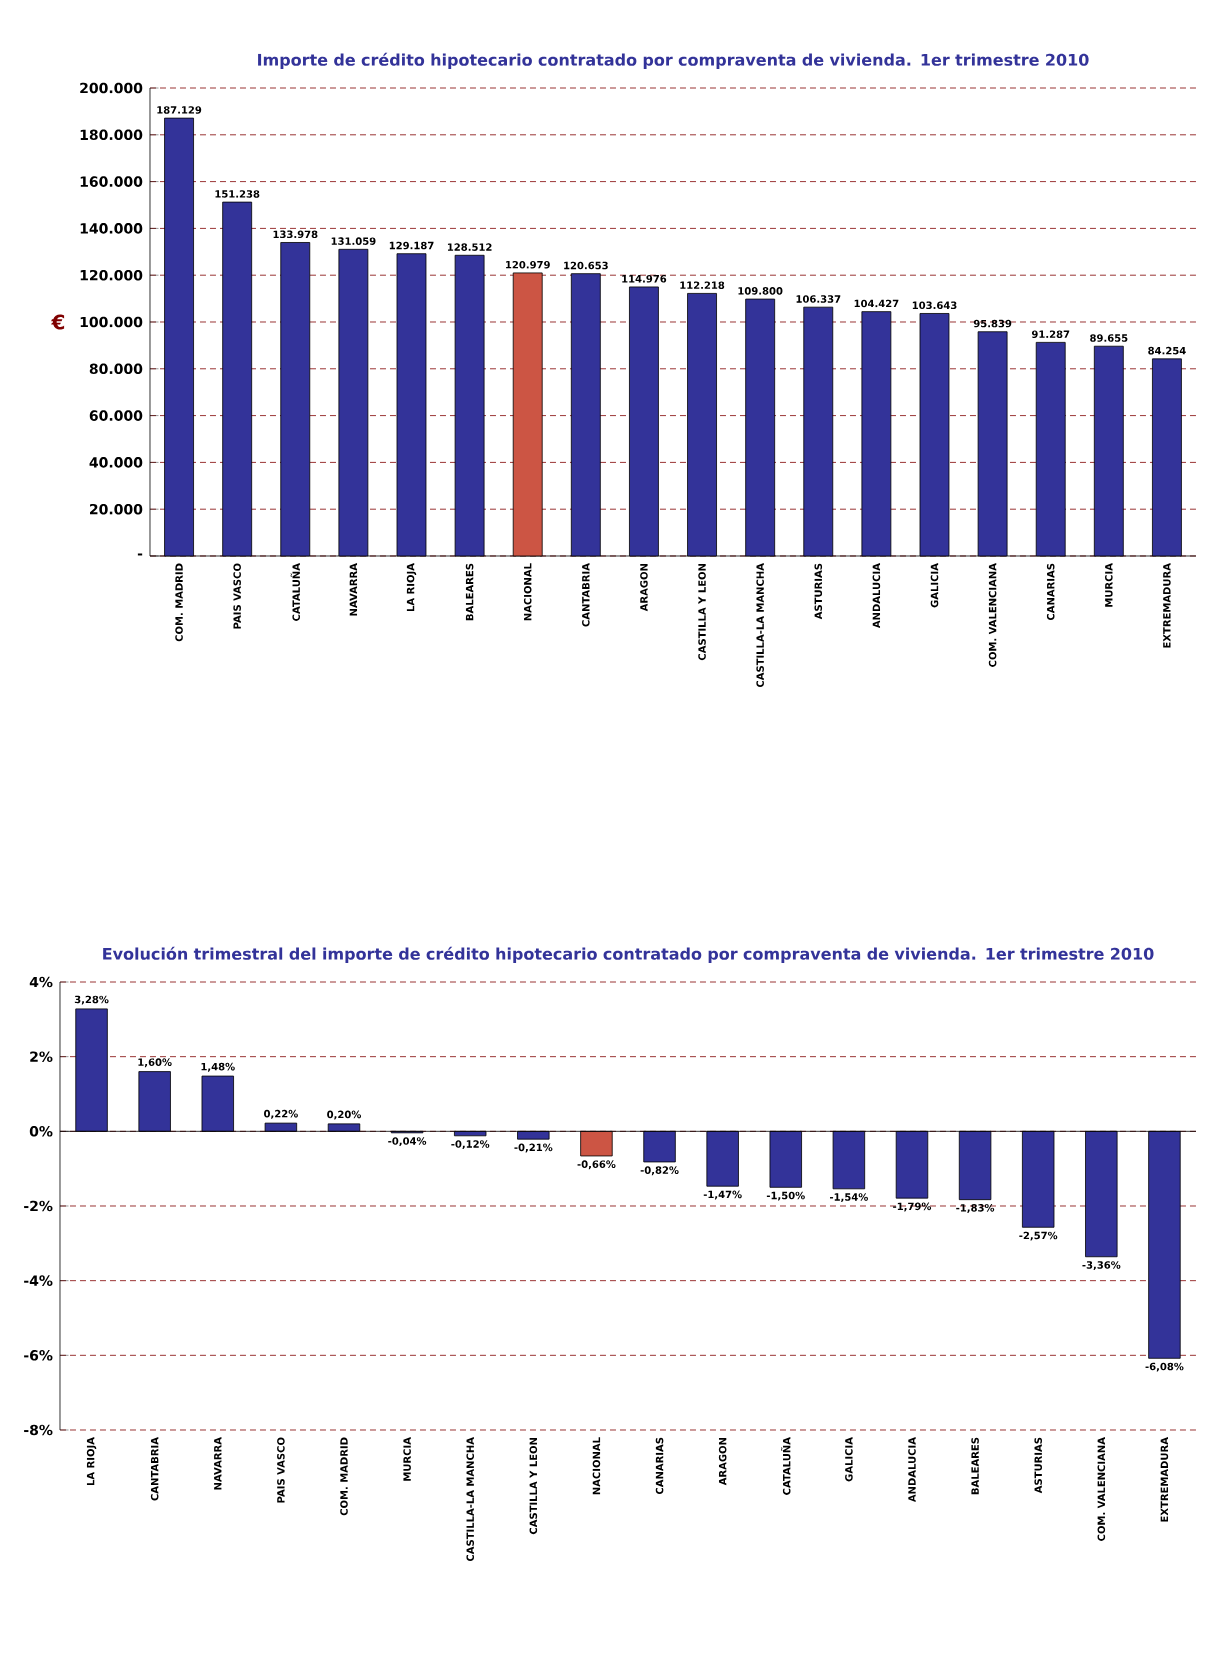  I want to click on chart-title: Evolución trimestral del importe de crédito hipotecario contratado por compraventa de vivienda. 1er trimestre 2010, so click(628, 954).